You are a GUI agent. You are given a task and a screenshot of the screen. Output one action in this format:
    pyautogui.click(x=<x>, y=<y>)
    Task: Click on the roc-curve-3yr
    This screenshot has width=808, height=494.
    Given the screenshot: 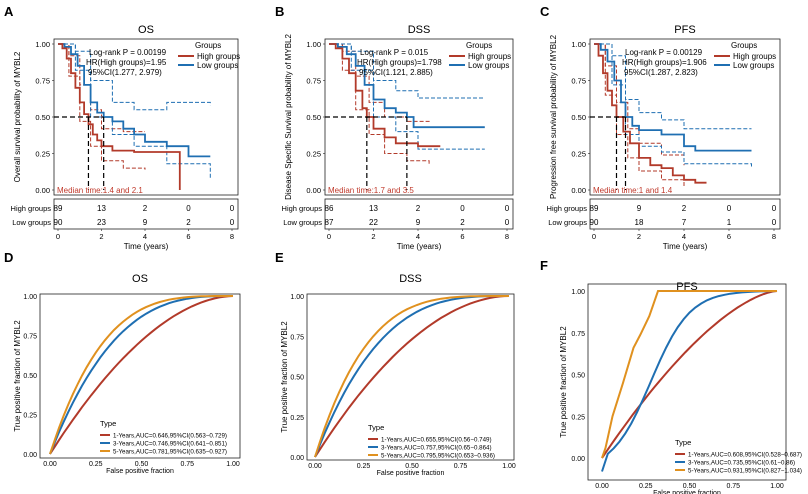 What is the action you would take?
    pyautogui.click(x=411, y=376)
    